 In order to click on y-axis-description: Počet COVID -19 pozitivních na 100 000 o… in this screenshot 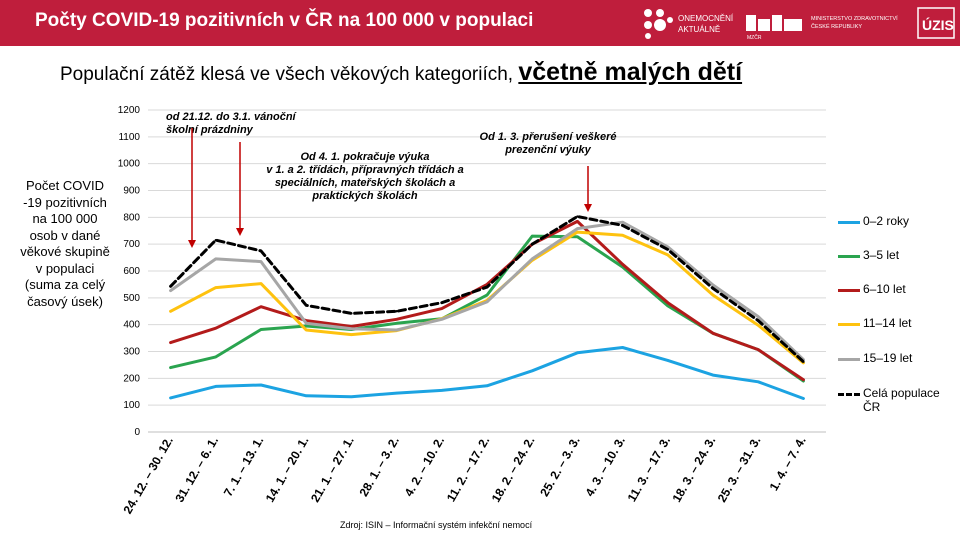, I will do `click(65, 243)`.